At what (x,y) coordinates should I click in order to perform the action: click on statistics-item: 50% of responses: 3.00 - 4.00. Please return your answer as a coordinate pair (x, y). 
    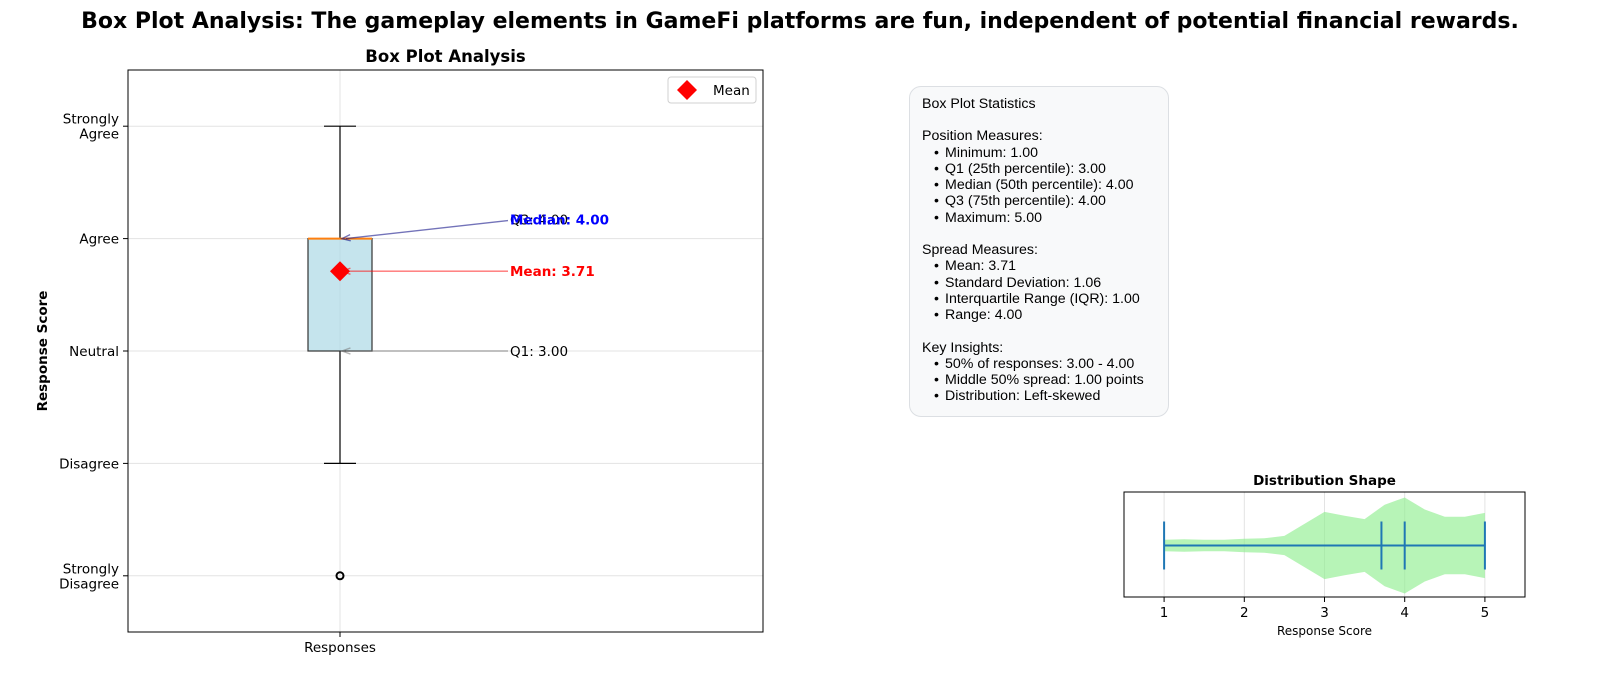
    Looking at the image, I should click on (1039, 364).